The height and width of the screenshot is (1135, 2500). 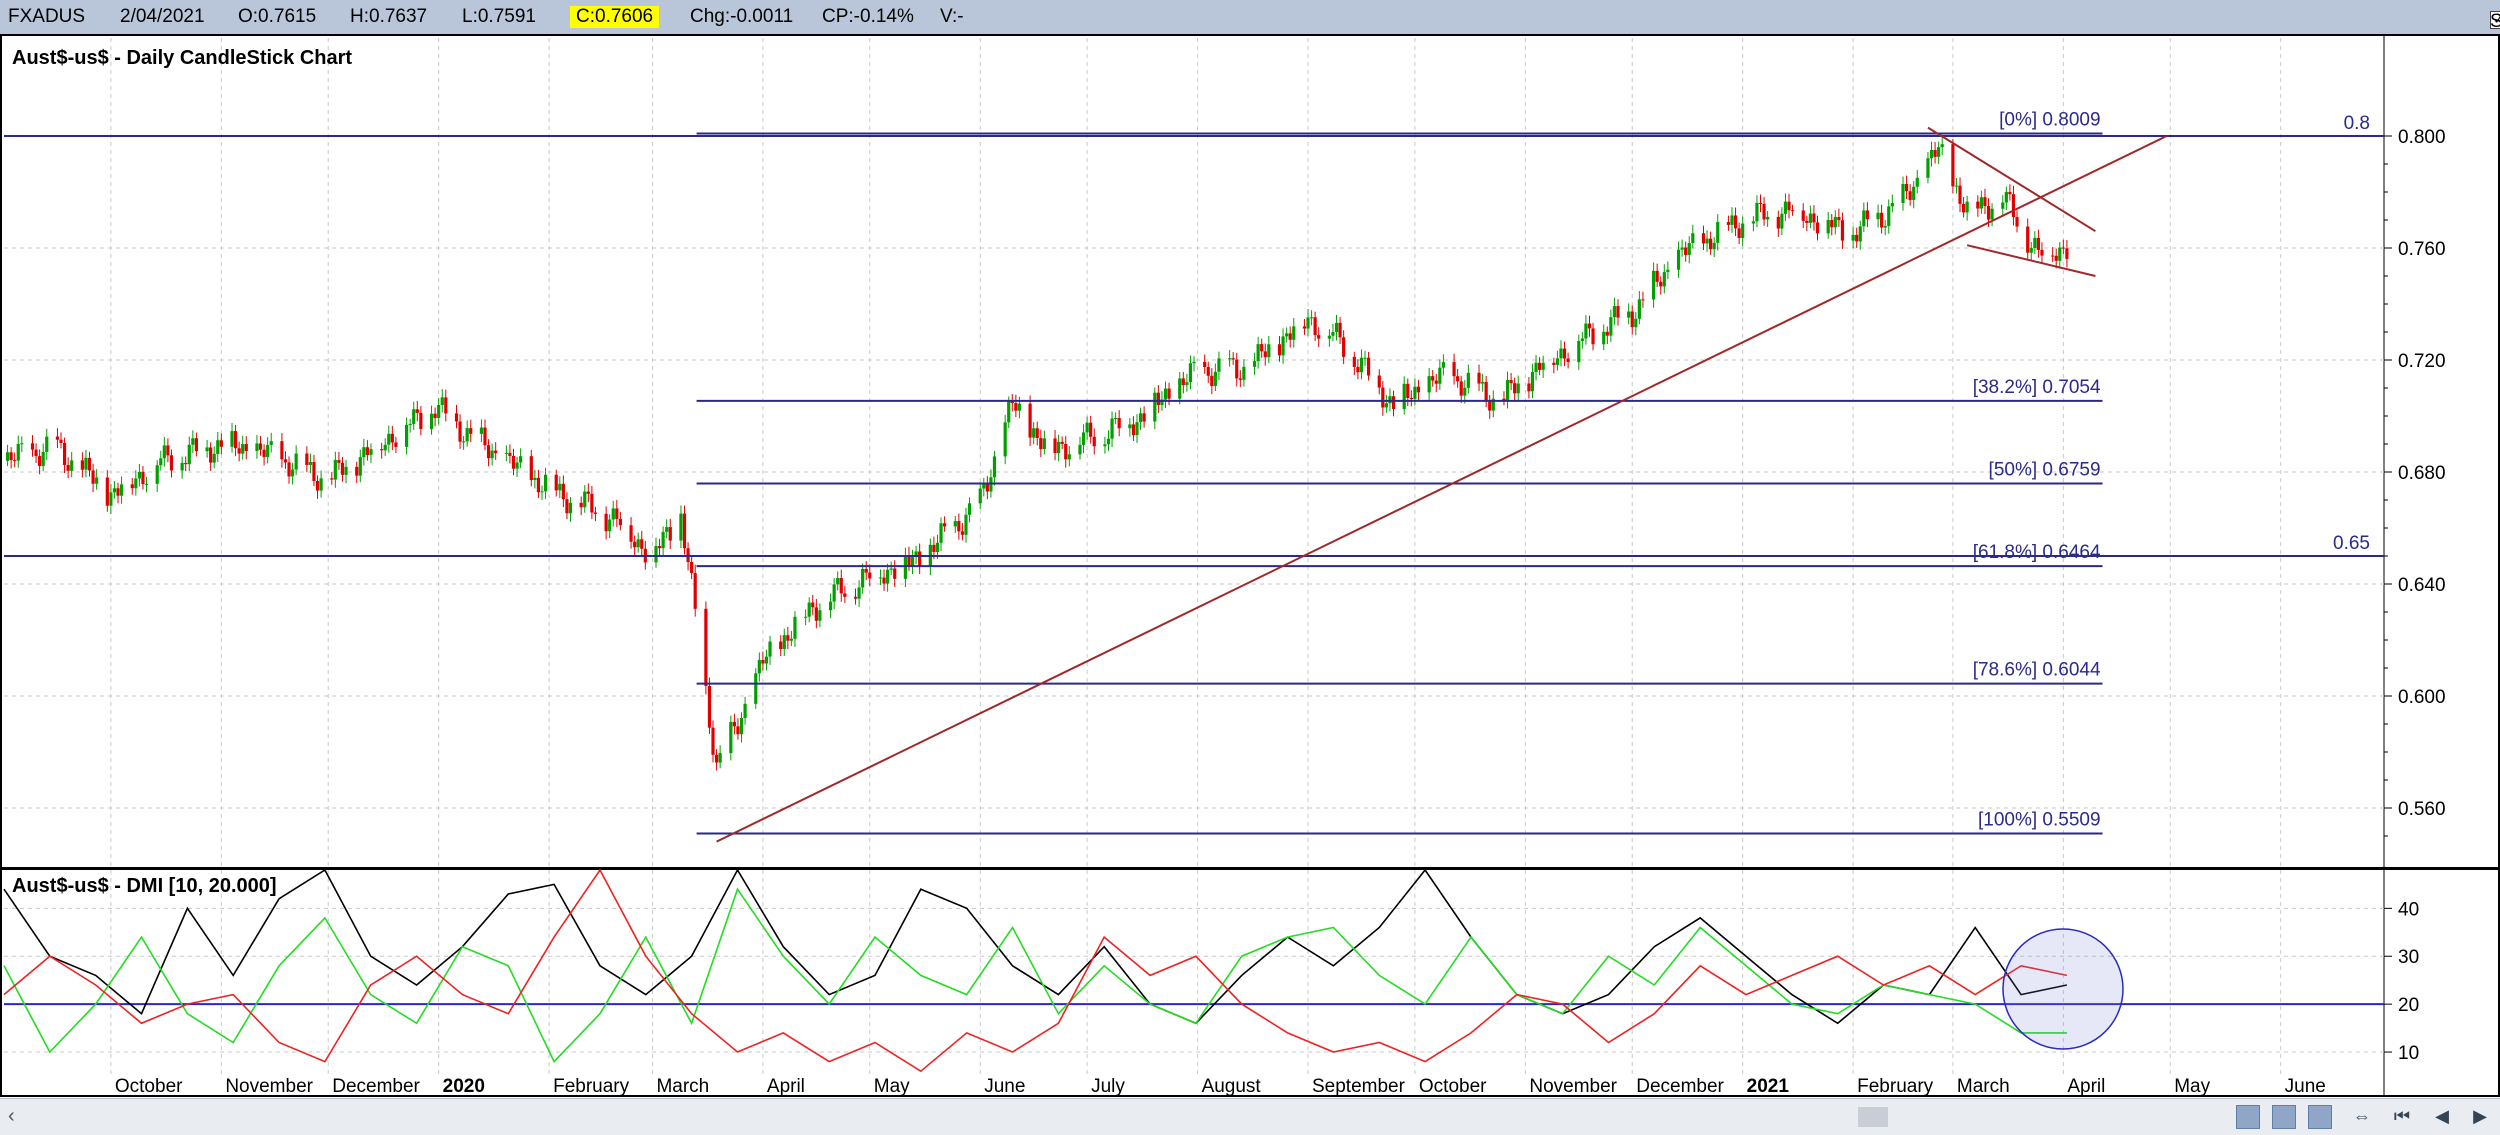 What do you see at coordinates (2357, 123) in the screenshot?
I see `horizontal-line-label: 0.8` at bounding box center [2357, 123].